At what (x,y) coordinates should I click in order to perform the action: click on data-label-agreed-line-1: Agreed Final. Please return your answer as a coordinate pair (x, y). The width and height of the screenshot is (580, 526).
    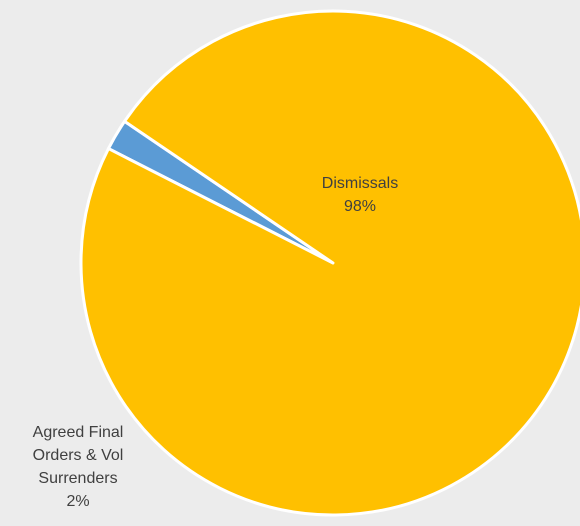
    Looking at the image, I should click on (78, 432).